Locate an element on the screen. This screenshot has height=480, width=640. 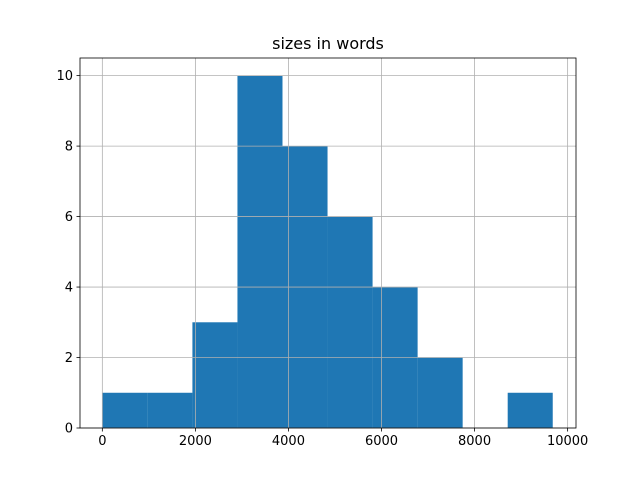
y-tick-label: 0 is located at coordinates (69, 429).